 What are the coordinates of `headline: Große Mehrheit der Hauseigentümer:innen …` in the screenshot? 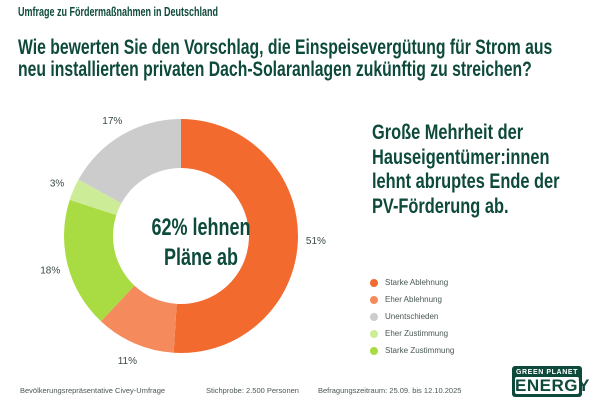 It's located at (465, 170).